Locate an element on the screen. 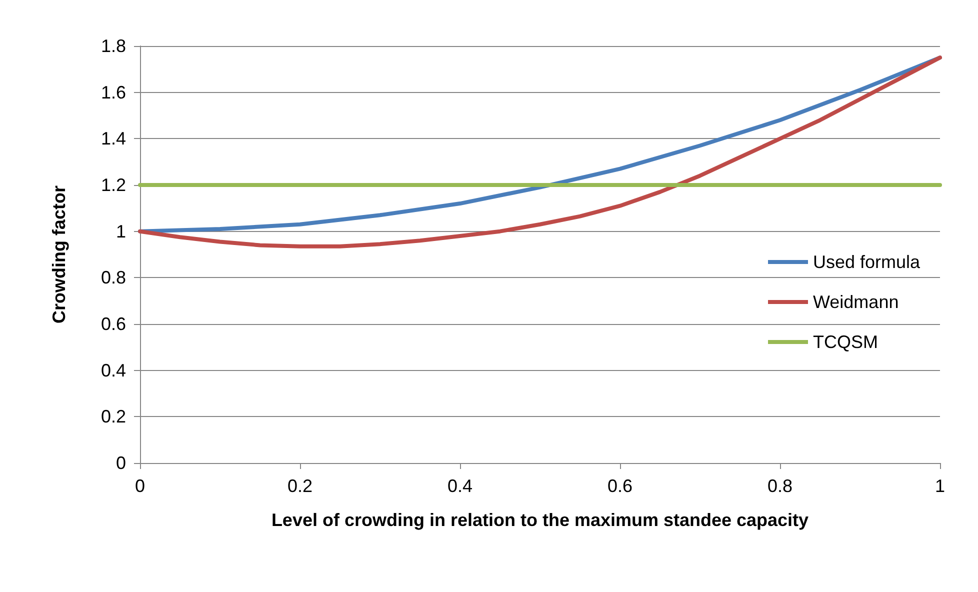  x-tick-label: 0.4 is located at coordinates (460, 486).